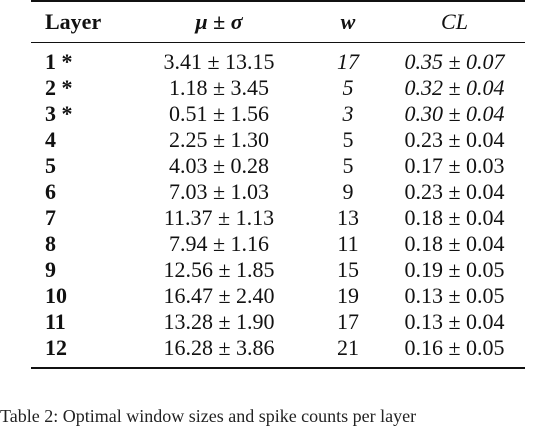 The height and width of the screenshot is (428, 556). I want to click on table-row: 10 16.47 ± 2.40 19 0.13 ± 0.05, so click(278, 296).